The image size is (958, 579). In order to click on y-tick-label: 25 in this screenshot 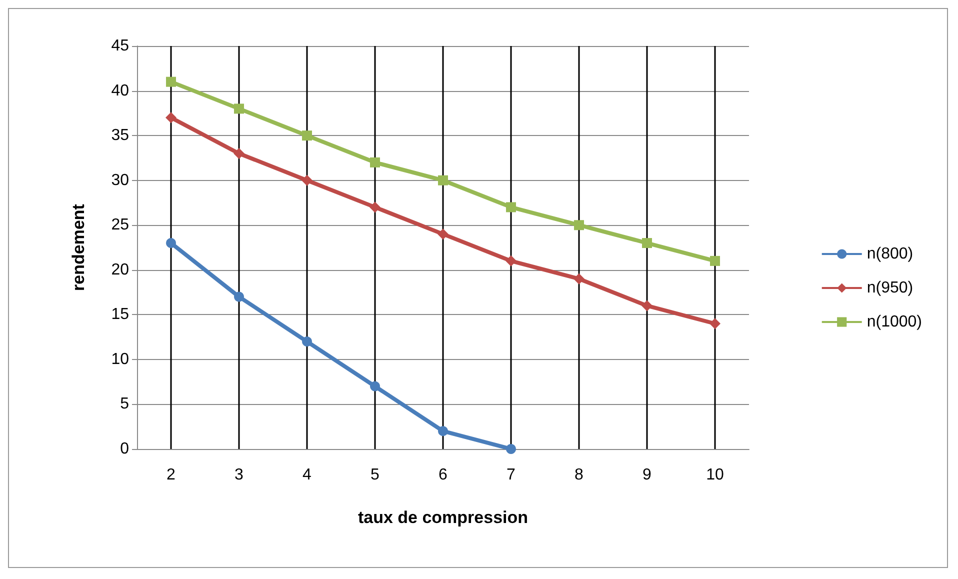, I will do `click(120, 225)`.